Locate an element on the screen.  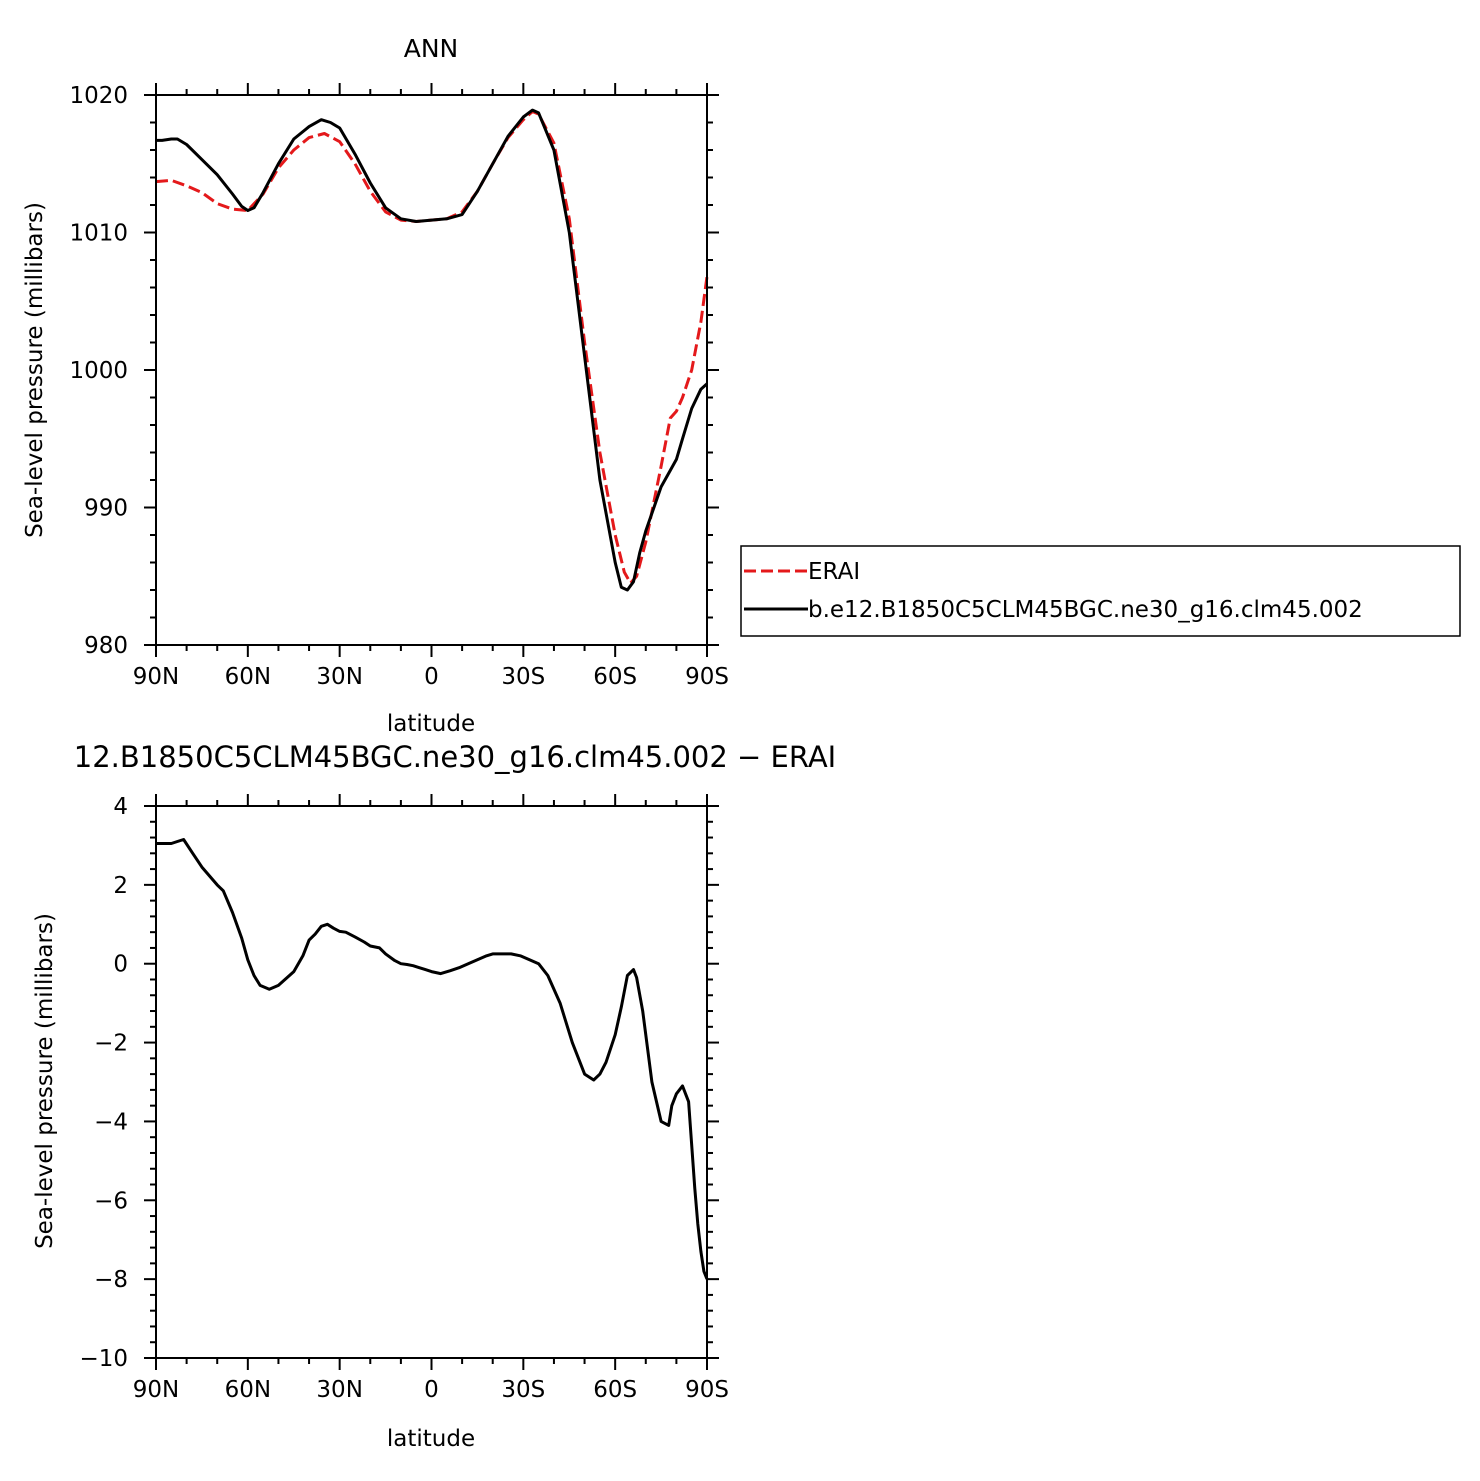
bottom-x-tick-label: 60N is located at coordinates (248, 1390).